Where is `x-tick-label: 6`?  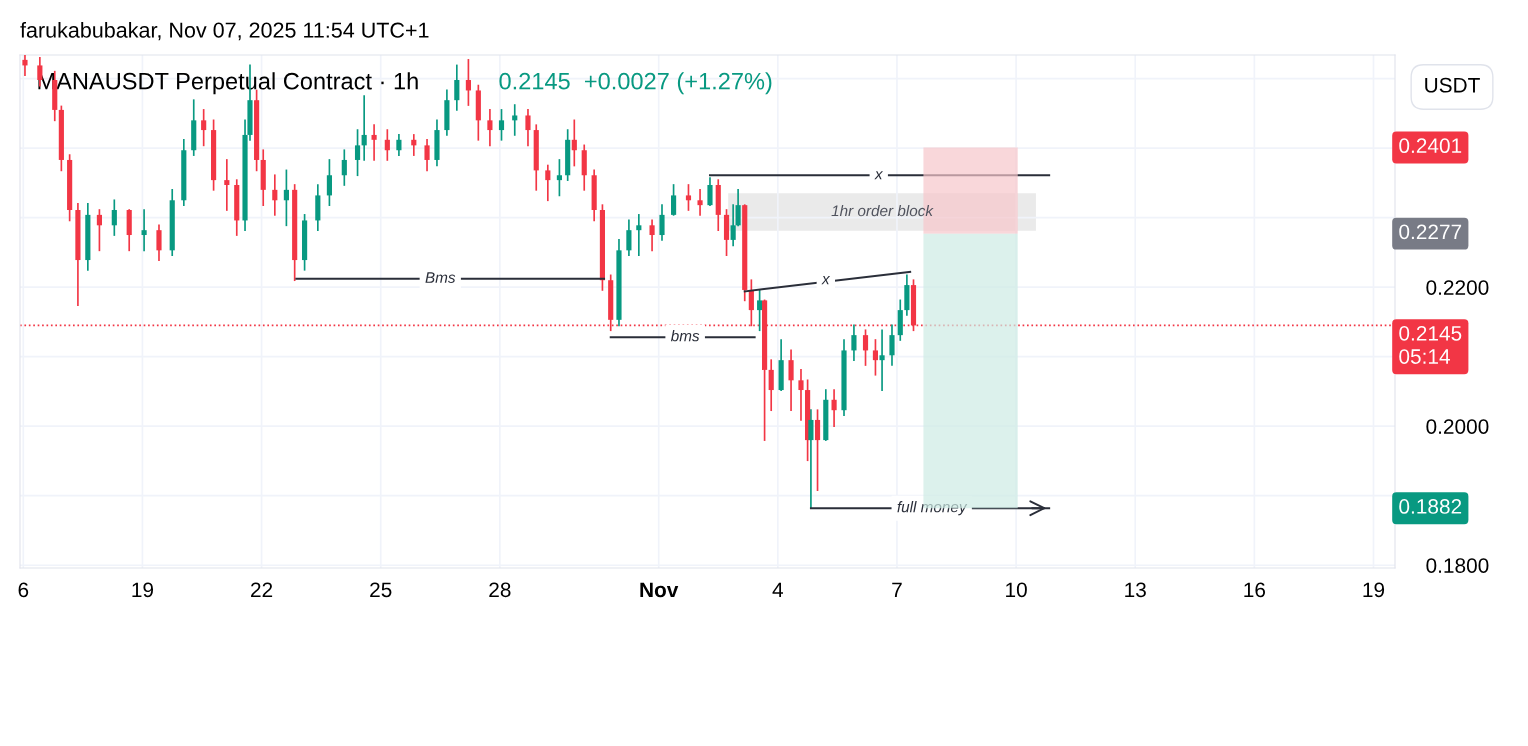 x-tick-label: 6 is located at coordinates (23, 590).